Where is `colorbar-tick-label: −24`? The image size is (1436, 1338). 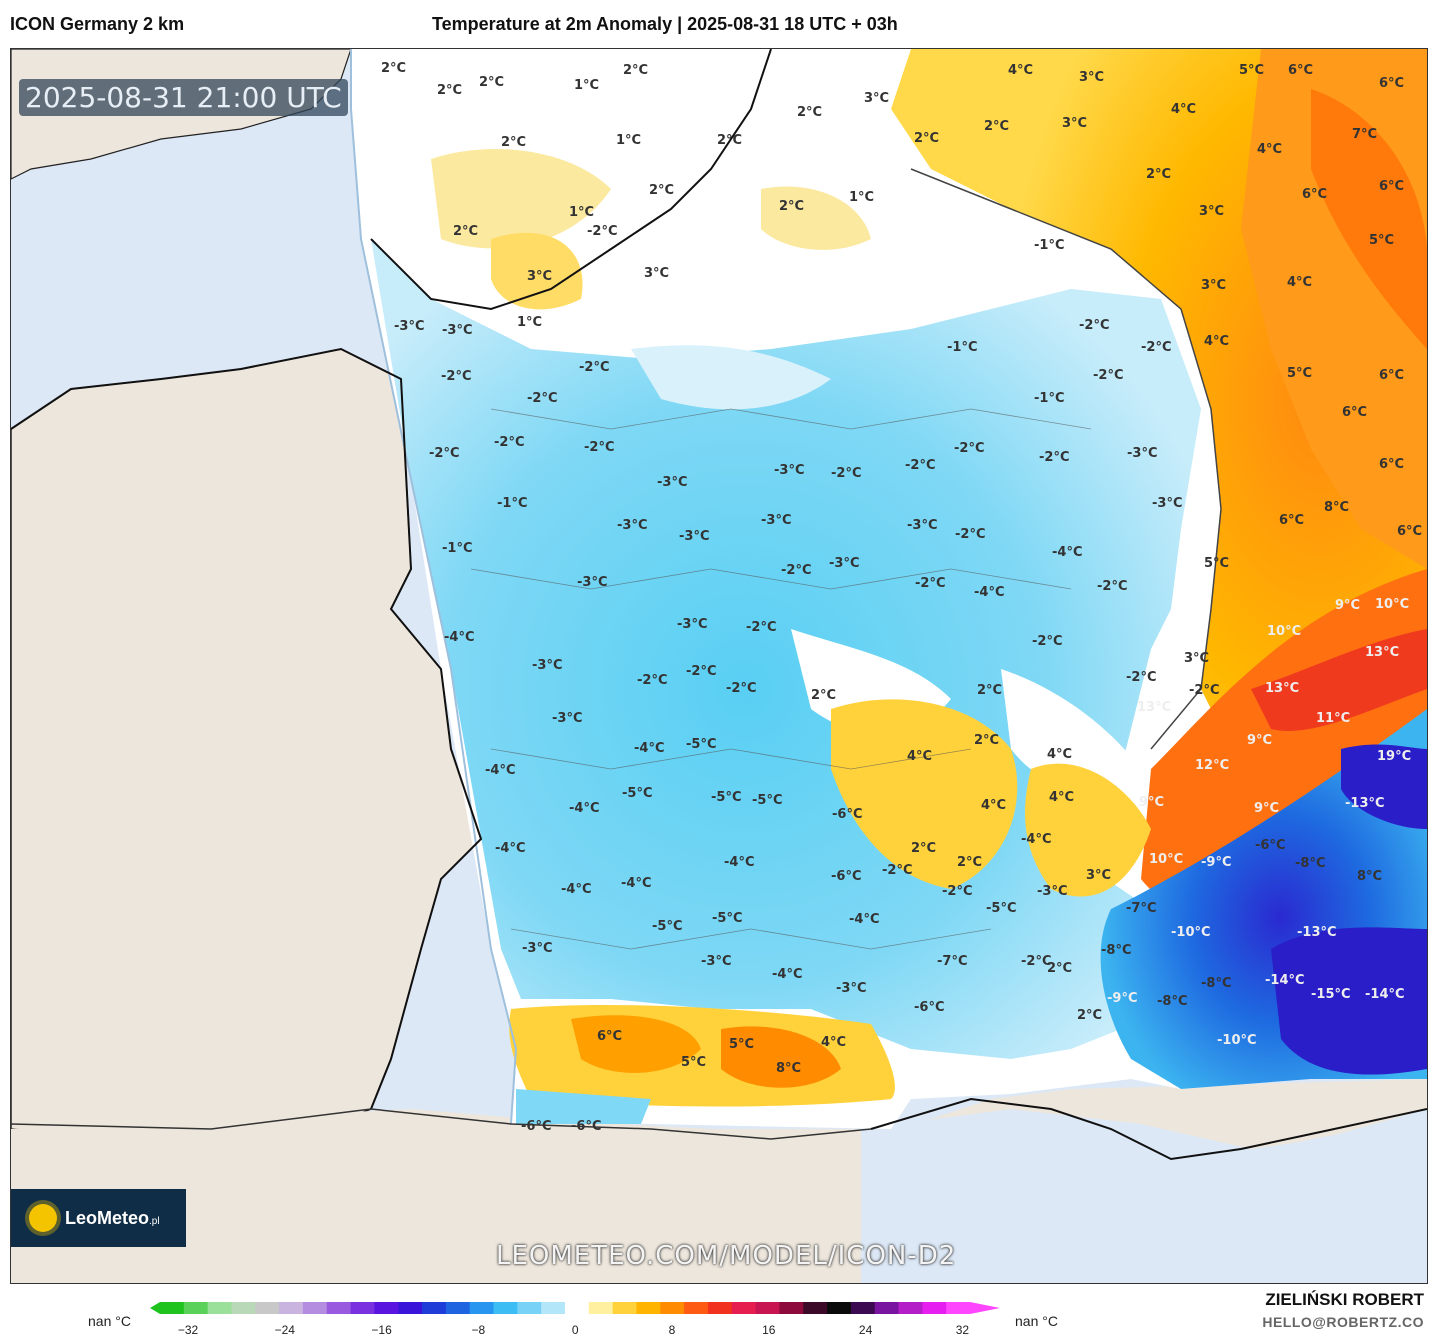 colorbar-tick-label: −24 is located at coordinates (284, 1330).